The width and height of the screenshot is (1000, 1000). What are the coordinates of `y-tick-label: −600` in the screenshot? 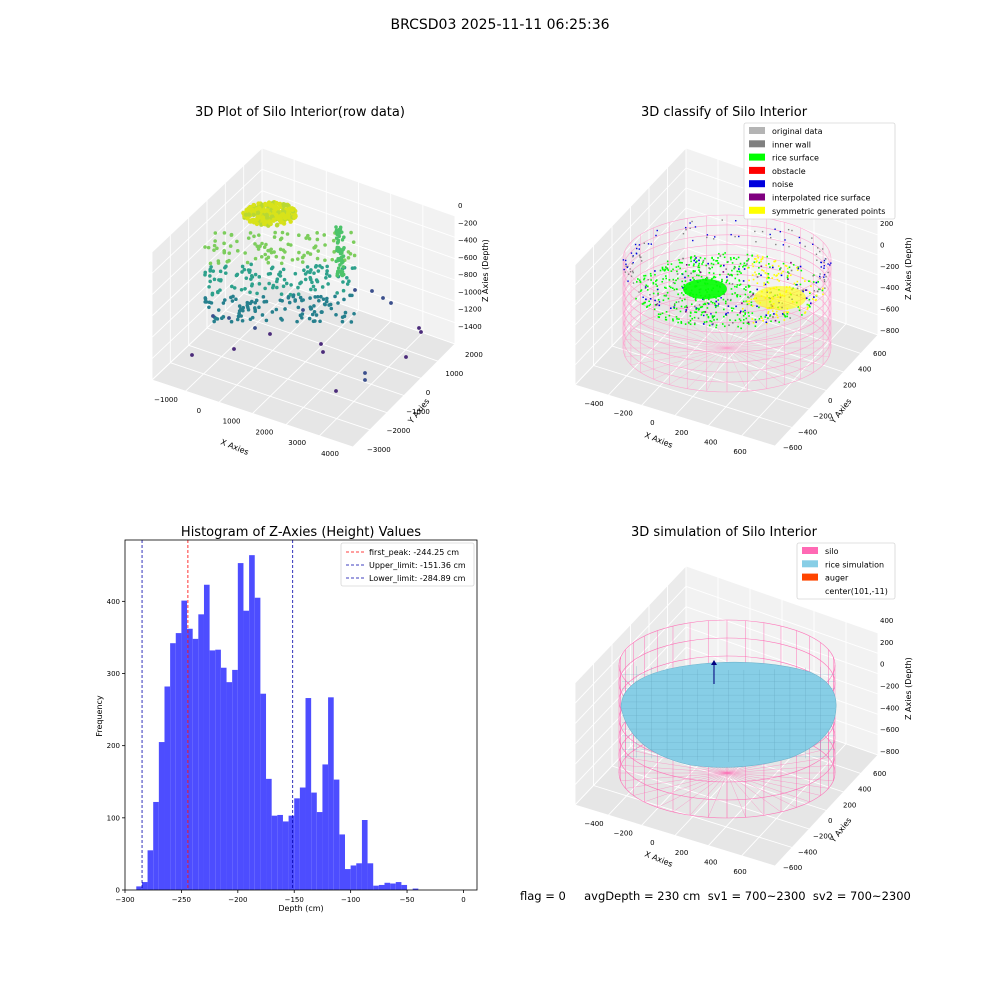 It's located at (792, 448).